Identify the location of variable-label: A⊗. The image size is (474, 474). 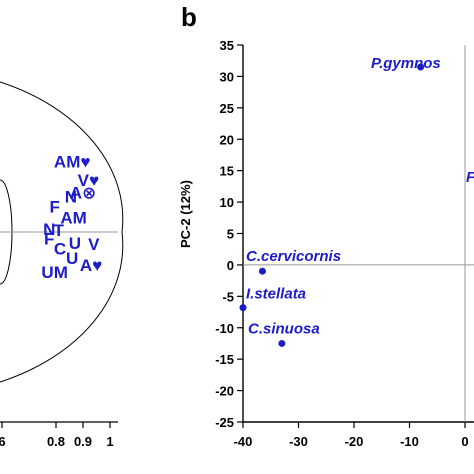
(83, 192).